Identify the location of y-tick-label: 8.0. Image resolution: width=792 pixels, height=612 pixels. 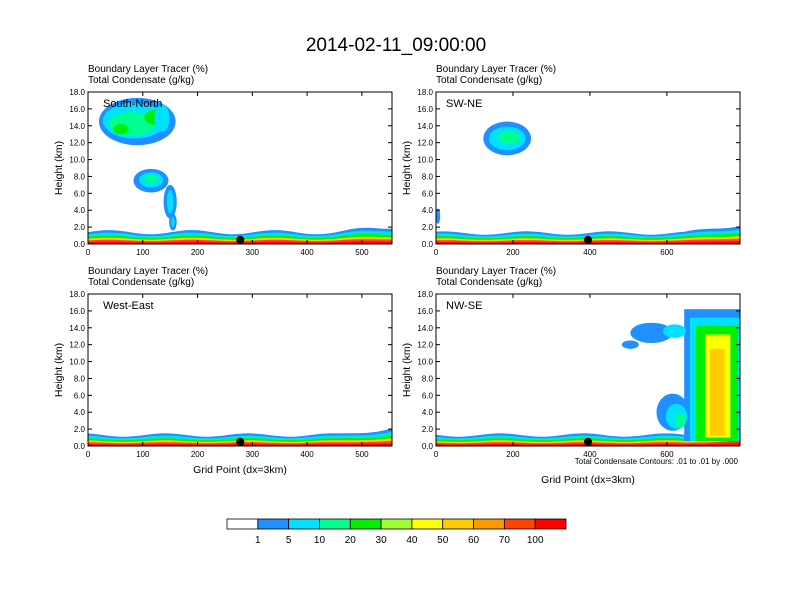
(428, 378).